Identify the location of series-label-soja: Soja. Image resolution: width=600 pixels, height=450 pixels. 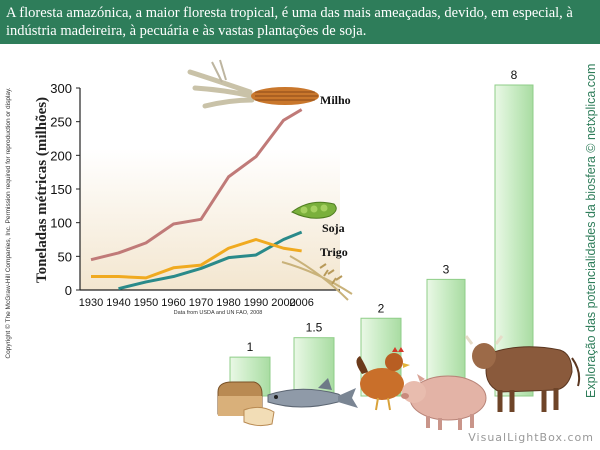
(333, 228).